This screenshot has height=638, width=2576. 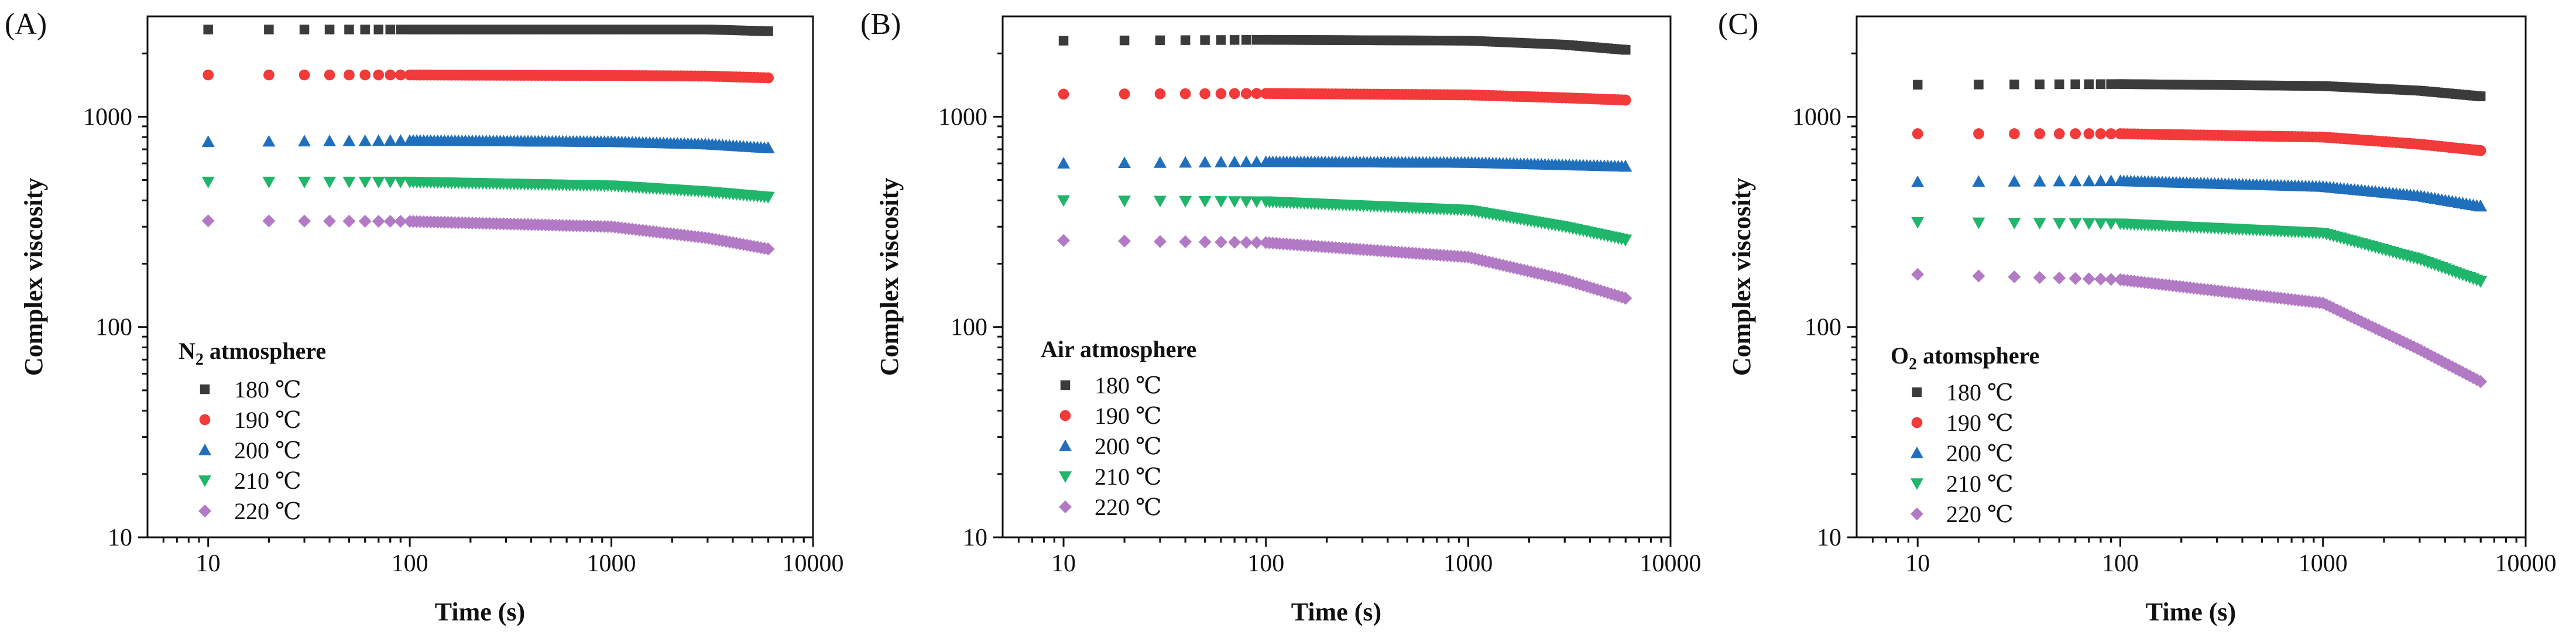 What do you see at coordinates (1738, 24) in the screenshot?
I see `panel-label: (C)` at bounding box center [1738, 24].